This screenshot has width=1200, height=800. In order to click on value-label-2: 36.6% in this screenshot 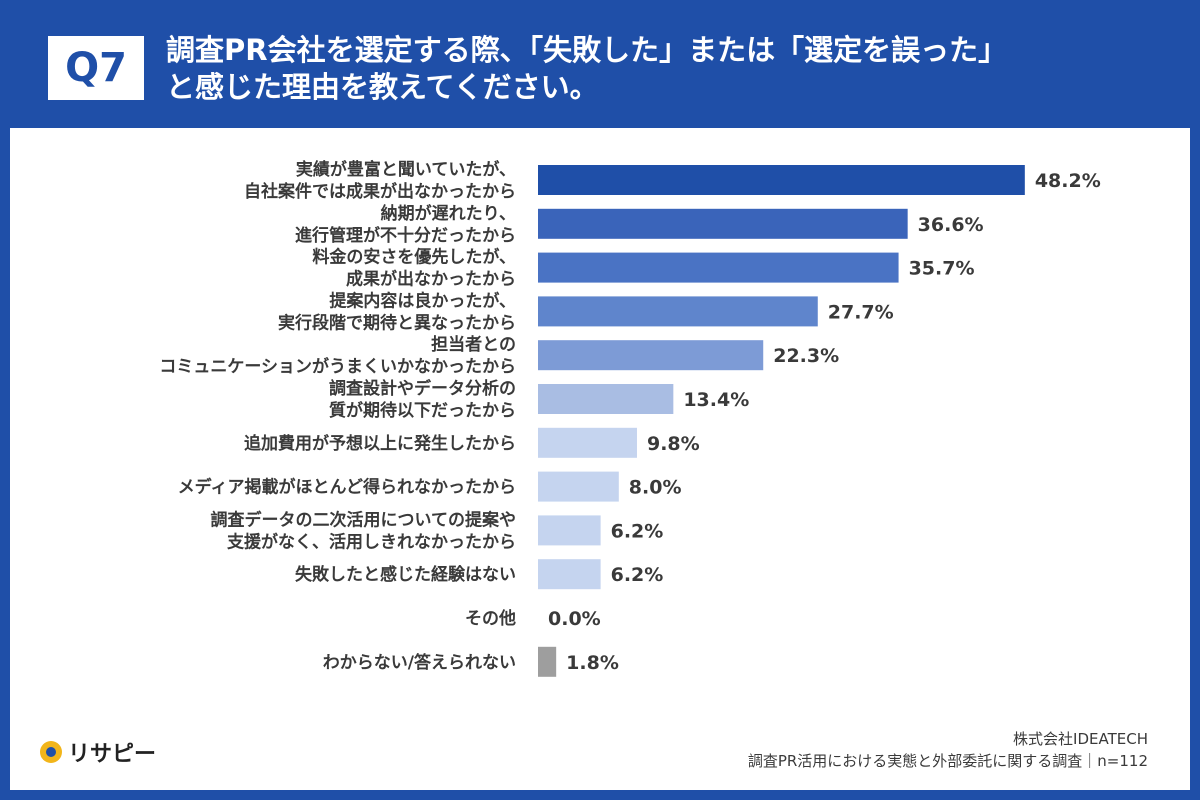, I will do `click(951, 225)`.